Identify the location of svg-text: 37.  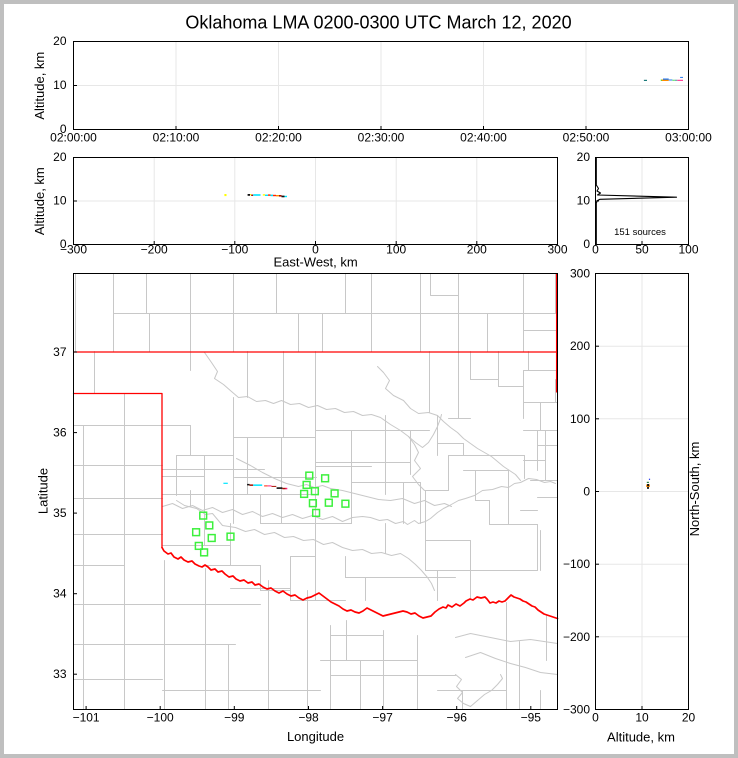
(60, 352).